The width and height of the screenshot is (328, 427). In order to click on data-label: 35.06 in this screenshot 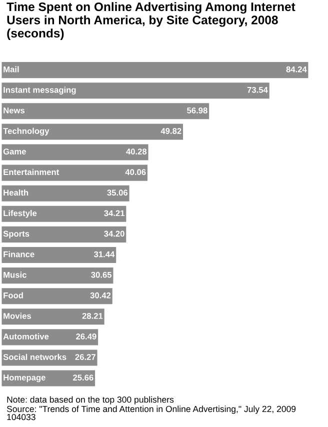, I will do `click(117, 193)`.